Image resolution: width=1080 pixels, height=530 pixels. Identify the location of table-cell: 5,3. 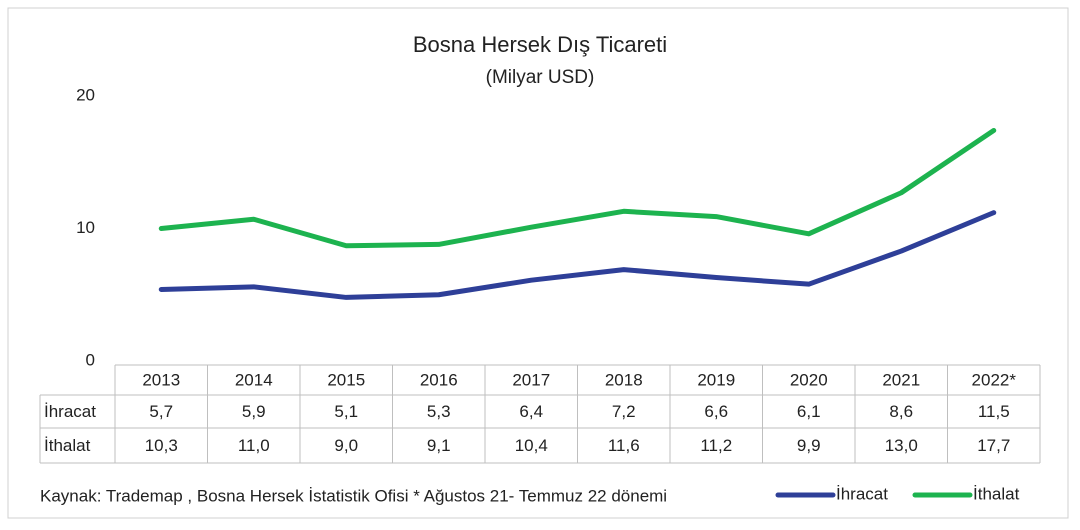
(439, 411).